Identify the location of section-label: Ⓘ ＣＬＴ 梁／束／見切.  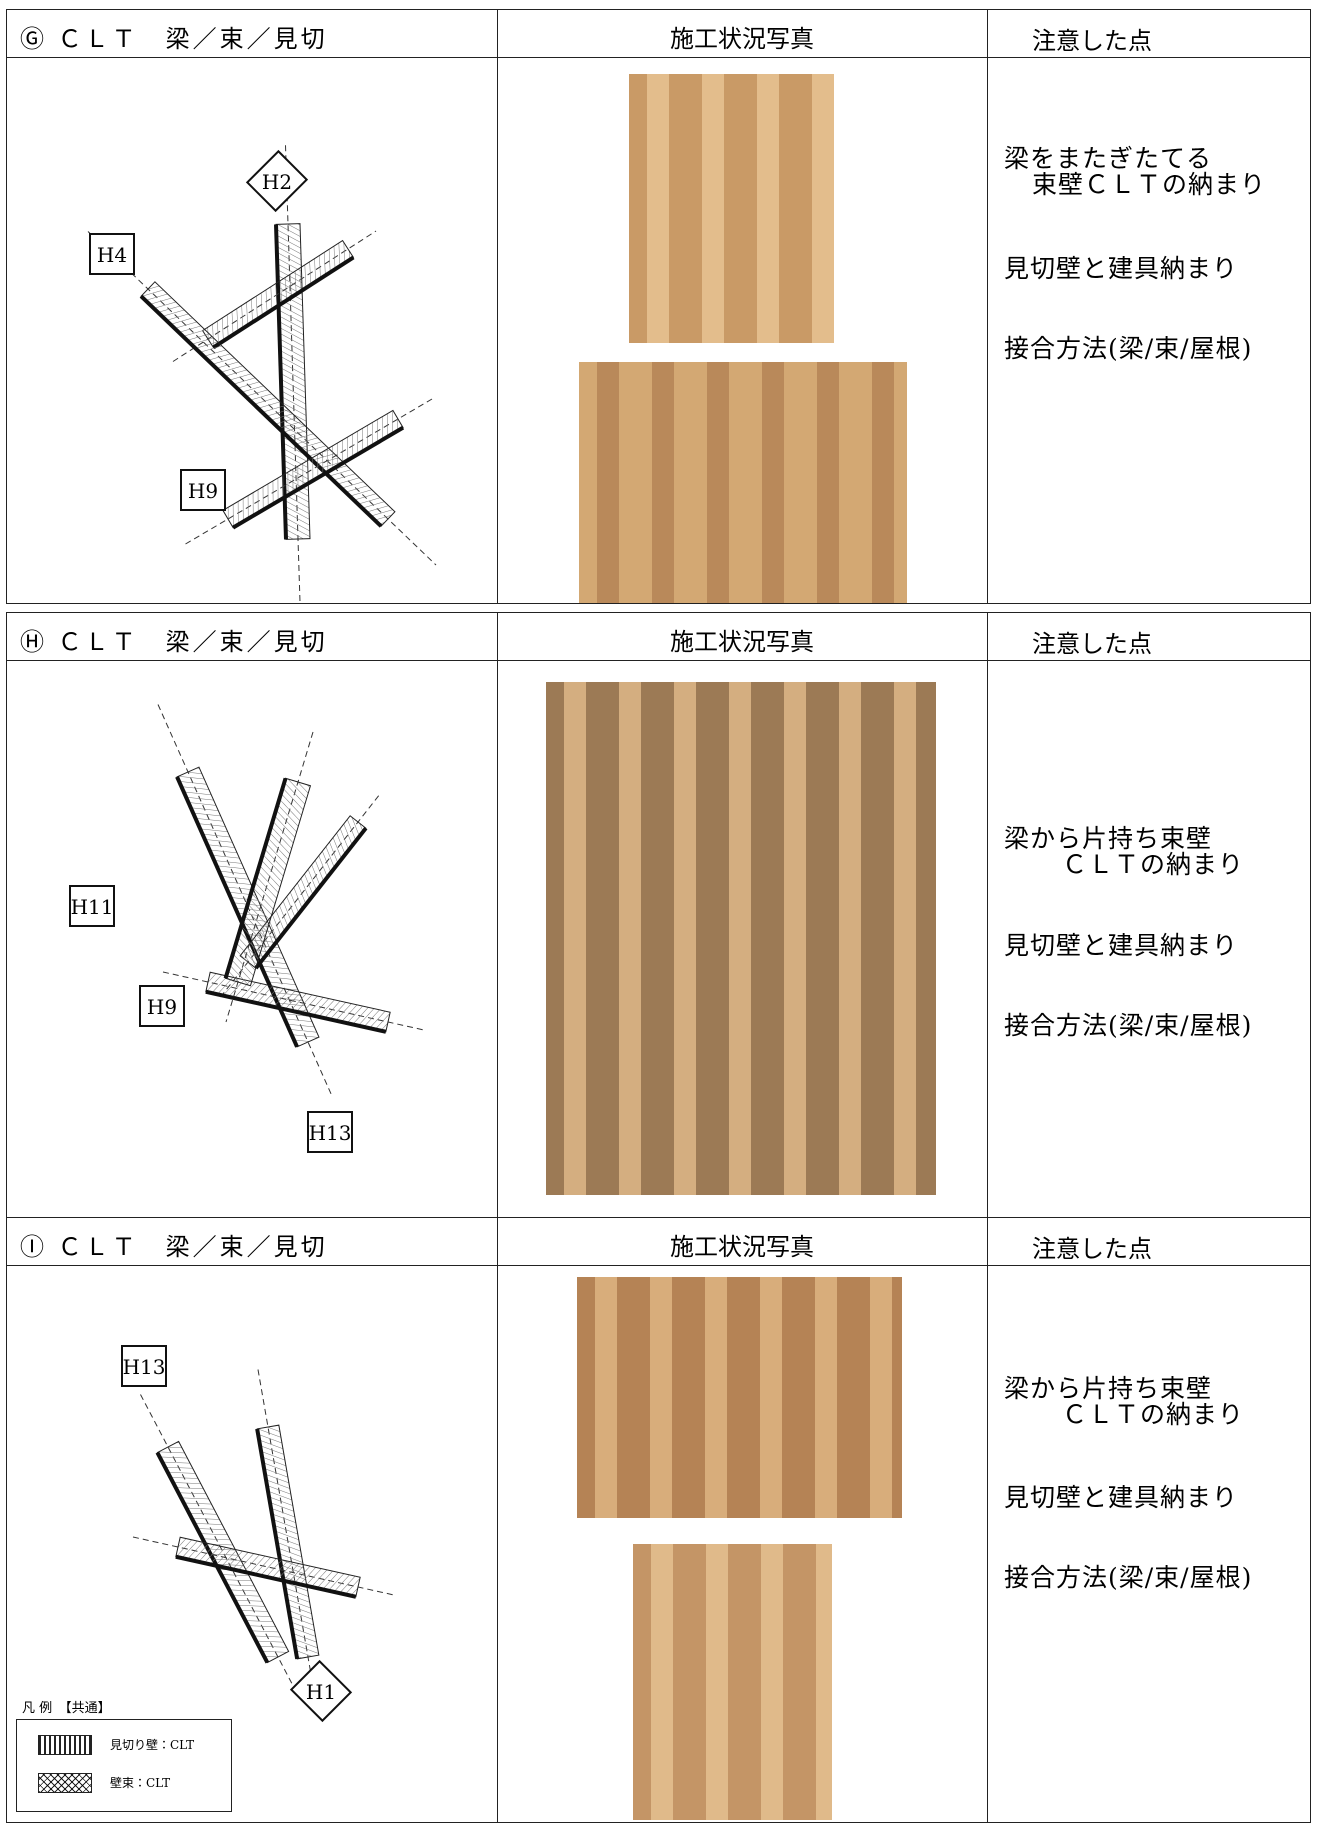
(174, 1247).